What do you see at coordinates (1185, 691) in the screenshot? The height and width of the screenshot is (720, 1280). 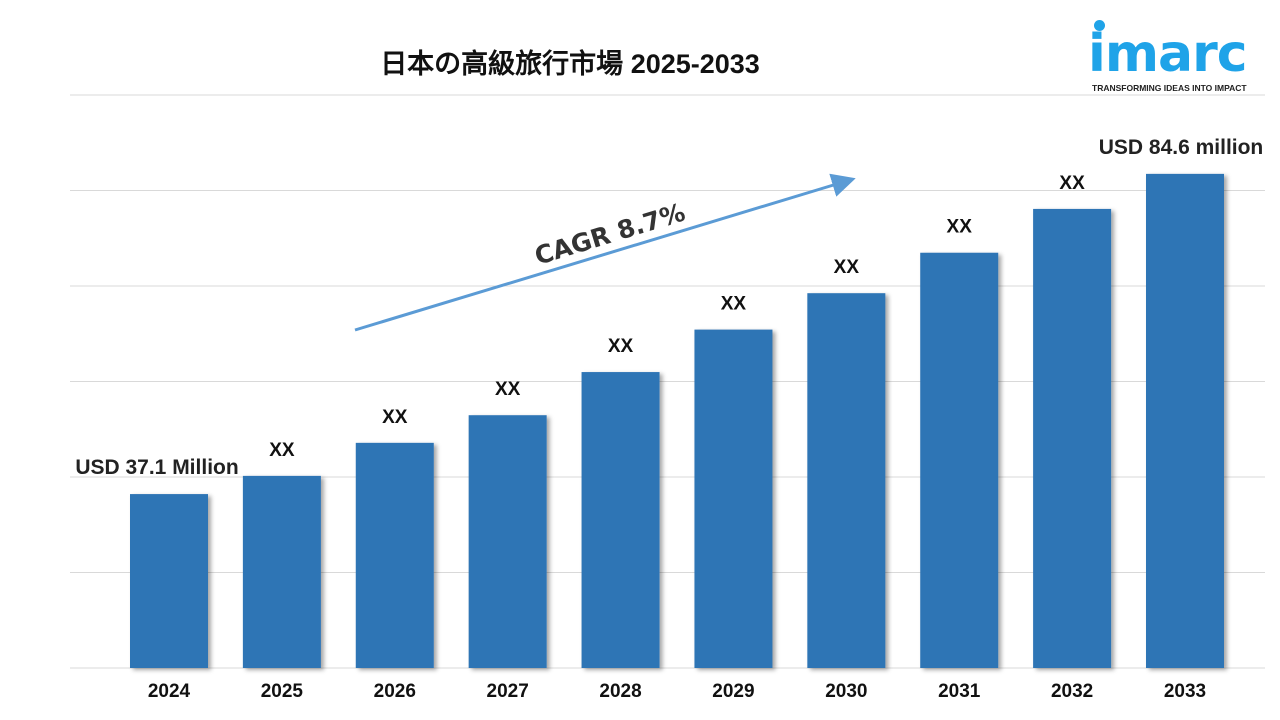 I see `x-tick-label: 2033` at bounding box center [1185, 691].